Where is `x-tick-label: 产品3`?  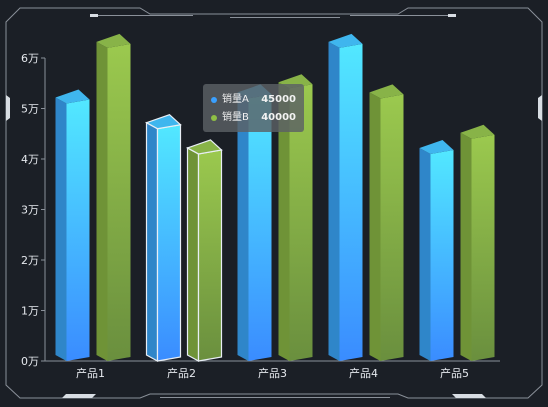
x-tick-label: 产品3 is located at coordinates (272, 373).